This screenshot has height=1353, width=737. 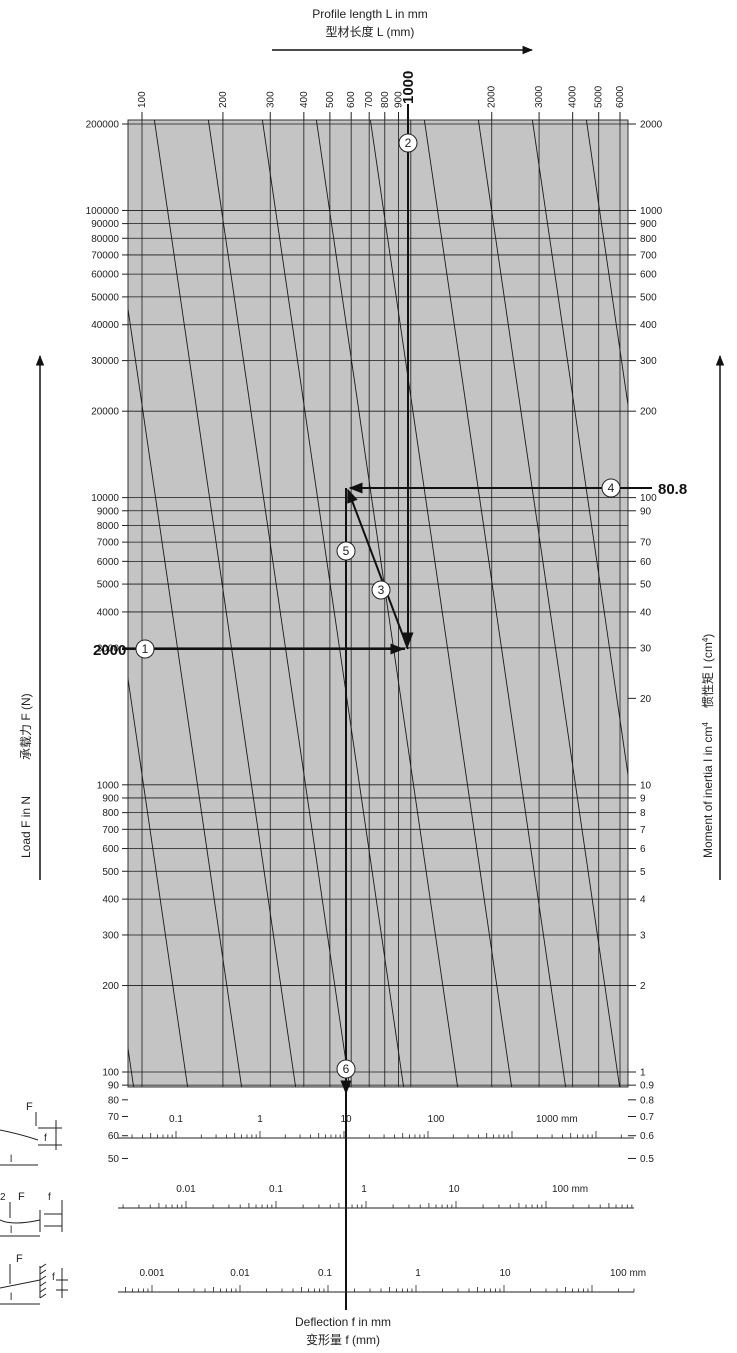 I want to click on left-tick-label: 100, so click(x=110, y=1073).